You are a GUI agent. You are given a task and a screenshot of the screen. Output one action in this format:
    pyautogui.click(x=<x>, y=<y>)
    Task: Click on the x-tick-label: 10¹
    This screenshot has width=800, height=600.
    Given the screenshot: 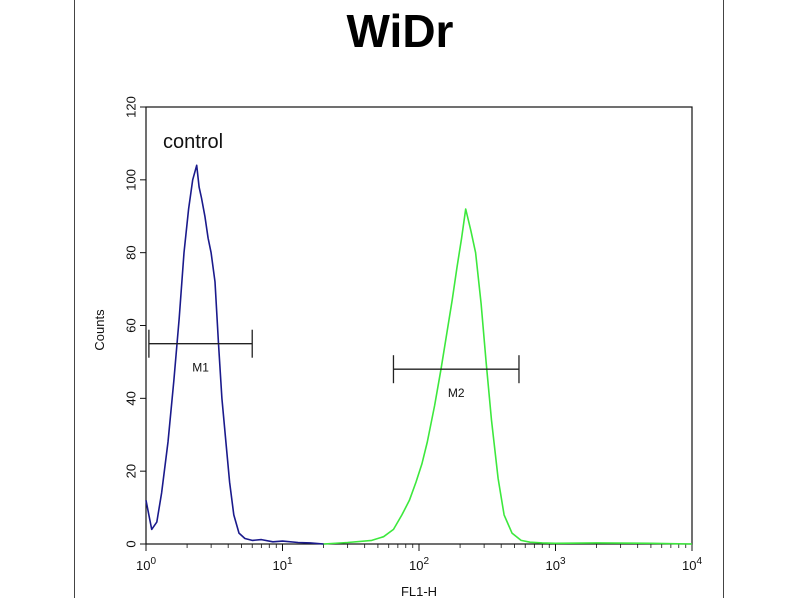 What is the action you would take?
    pyautogui.click(x=282, y=564)
    